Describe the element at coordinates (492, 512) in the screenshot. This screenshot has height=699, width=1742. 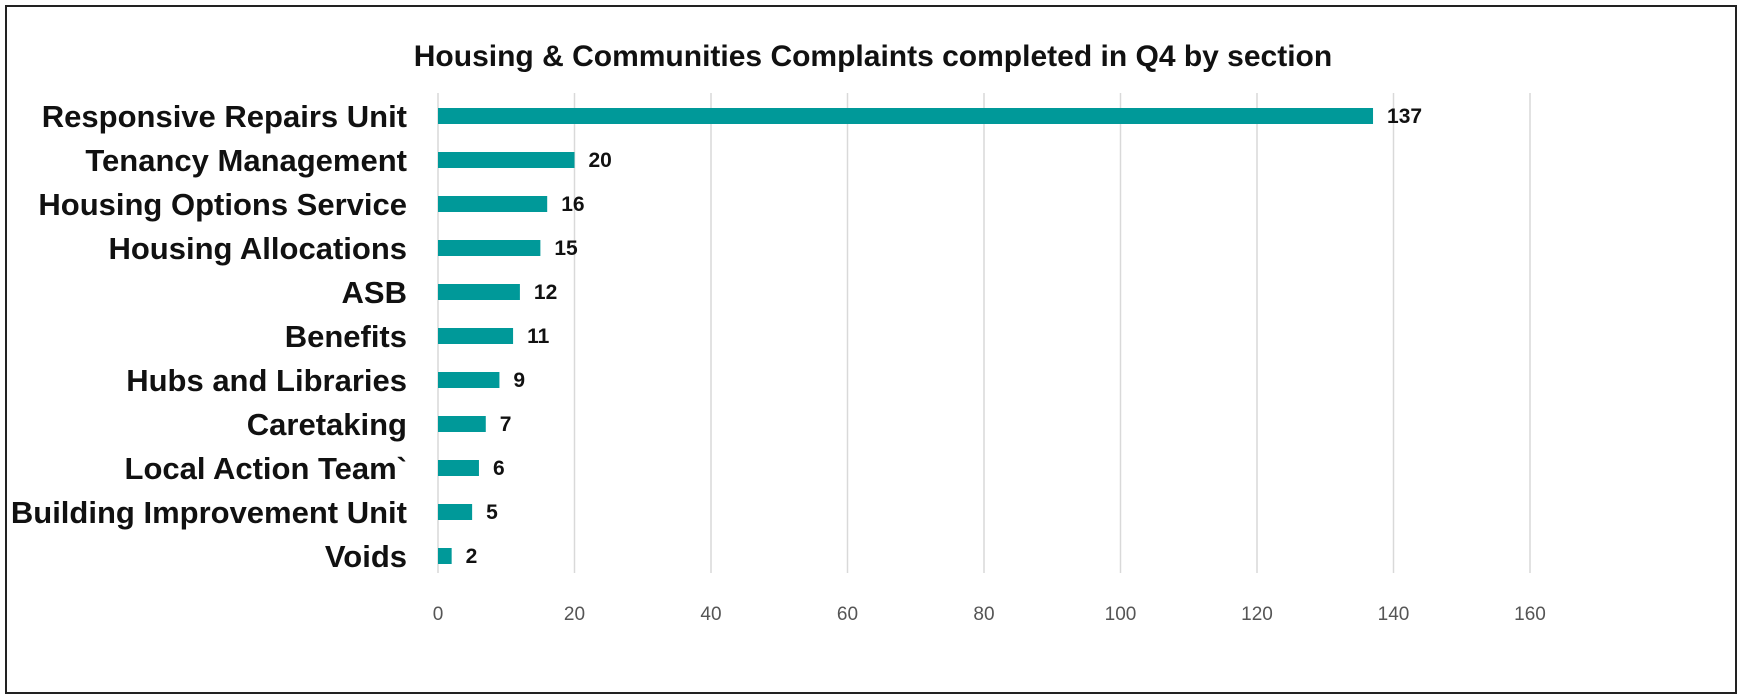
I see `data-label: 5` at that location.